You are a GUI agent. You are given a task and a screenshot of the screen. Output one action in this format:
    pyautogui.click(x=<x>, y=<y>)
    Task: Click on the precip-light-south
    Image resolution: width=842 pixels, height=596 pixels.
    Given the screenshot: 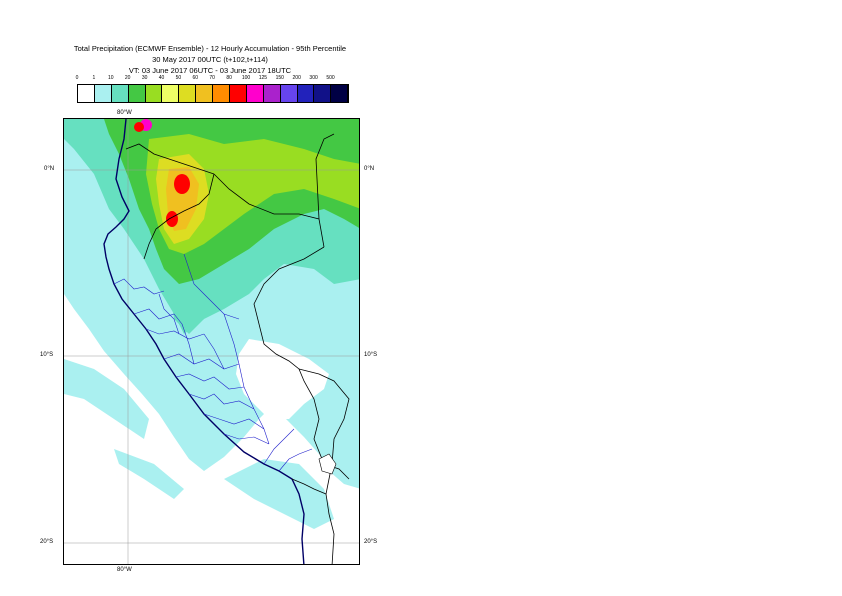 What is the action you would take?
    pyautogui.click(x=279, y=494)
    